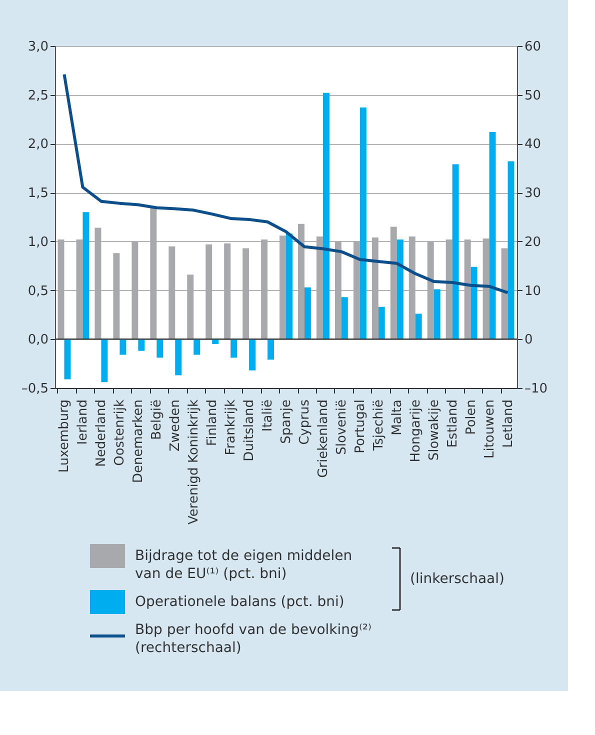 This screenshot has height=735, width=595. I want to click on x-tick-label: Finland, so click(212, 423).